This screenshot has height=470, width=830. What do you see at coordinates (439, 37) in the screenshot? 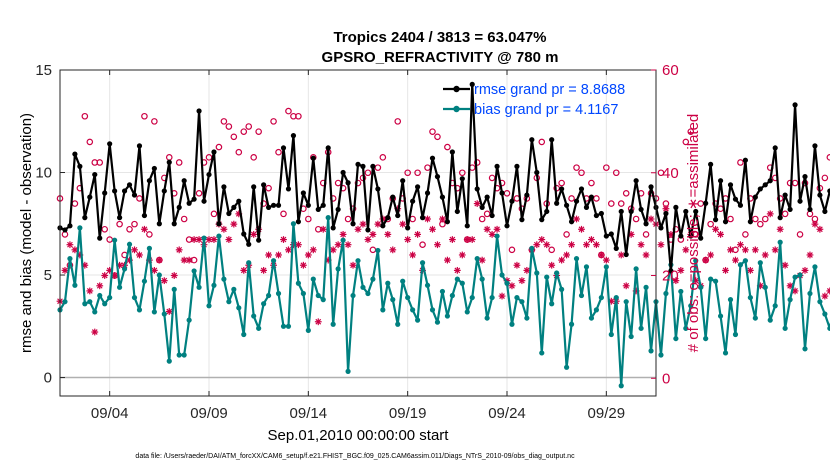
I see `chart-title: Tropics 2404 / 3813 = 63.047%` at bounding box center [439, 37].